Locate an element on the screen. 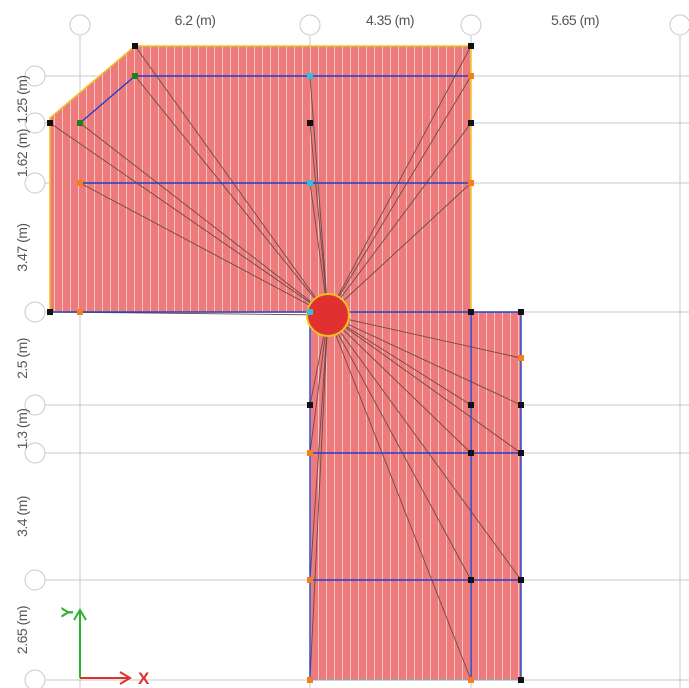 The height and width of the screenshot is (688, 689). dimension-label: 4.35 (m) is located at coordinates (390, 20).